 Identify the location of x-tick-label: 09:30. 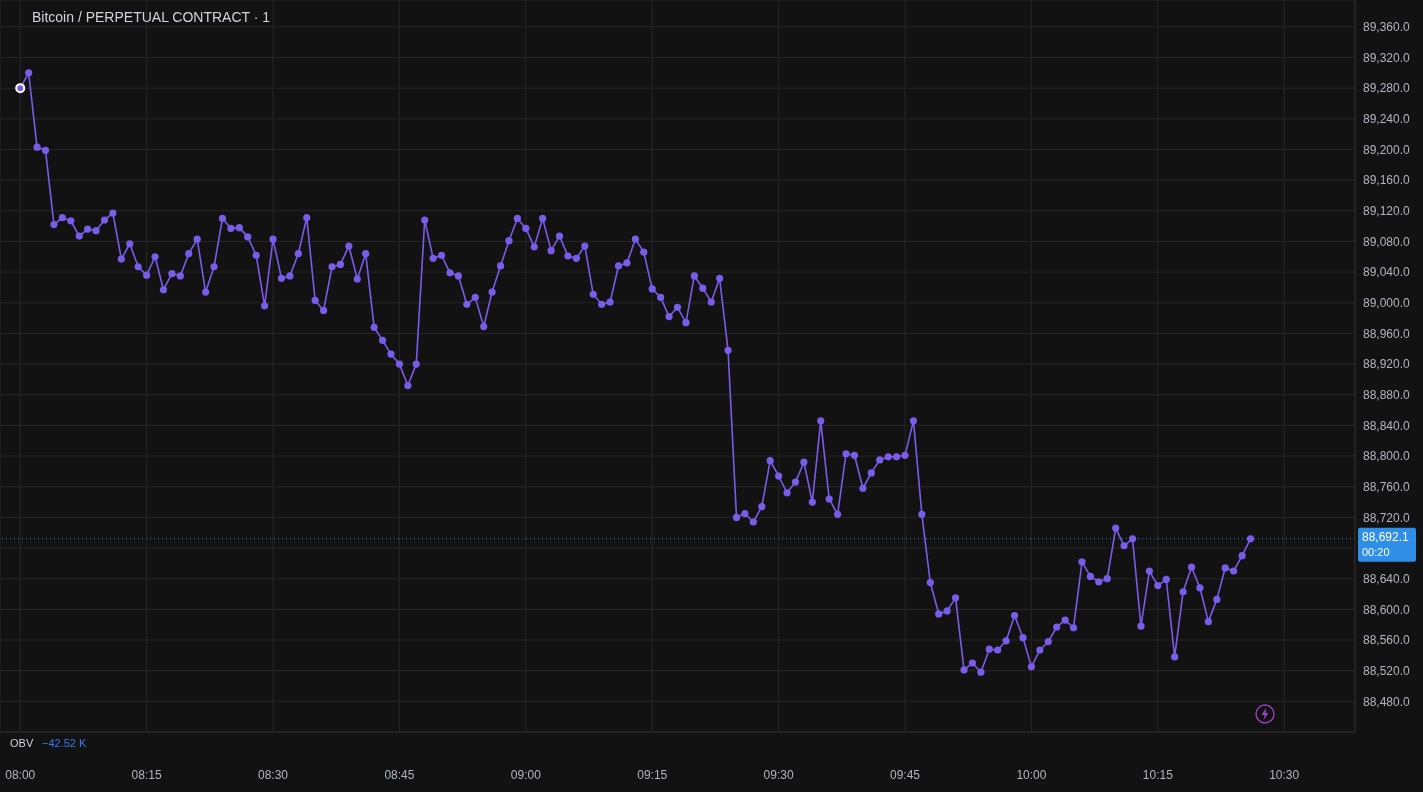
(778, 774).